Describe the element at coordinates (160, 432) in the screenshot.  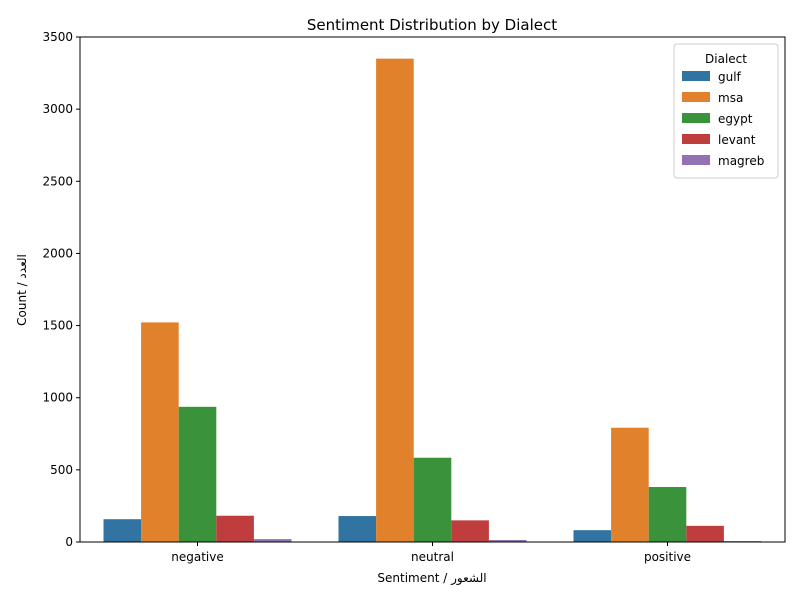
I see `bar-msa-negative` at that location.